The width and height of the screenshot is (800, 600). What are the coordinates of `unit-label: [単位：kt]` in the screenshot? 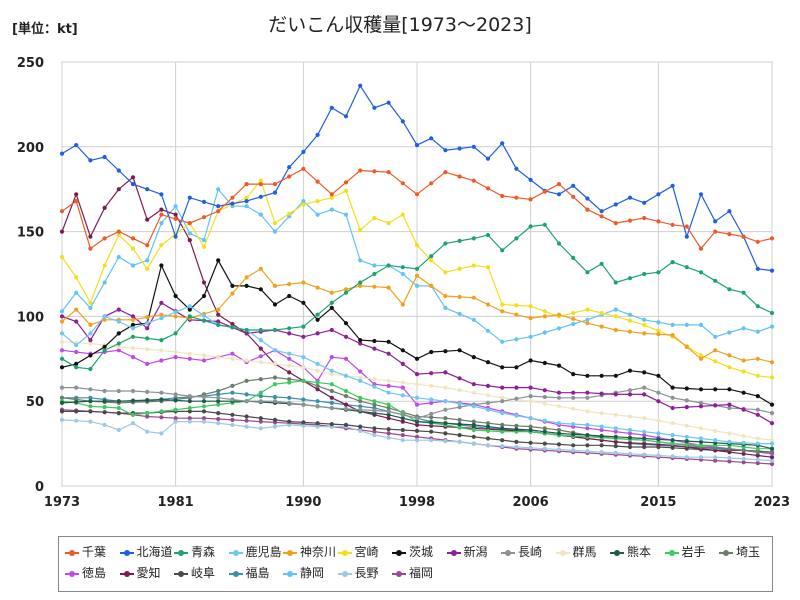 It's located at (45, 29).